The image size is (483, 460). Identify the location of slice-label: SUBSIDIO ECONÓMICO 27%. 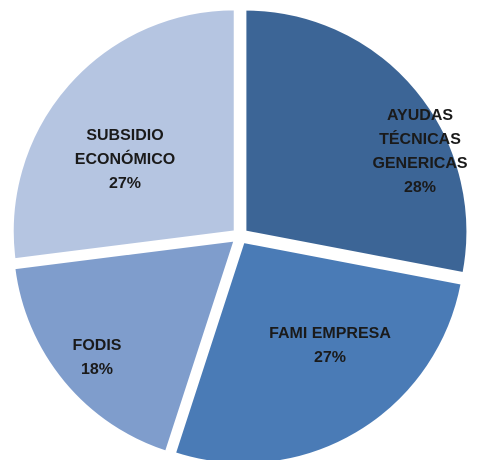
(125, 160).